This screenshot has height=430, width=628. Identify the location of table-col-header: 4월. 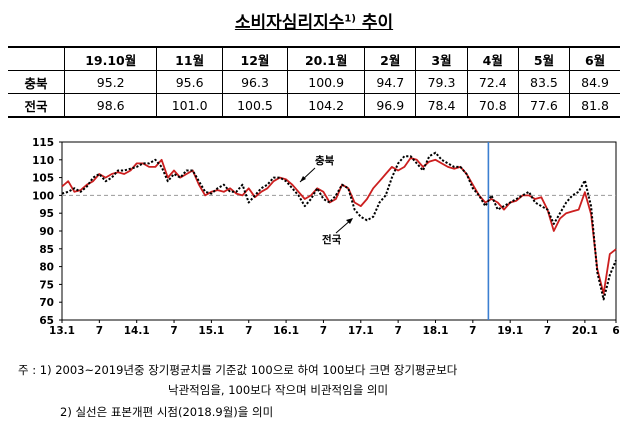
(492, 58).